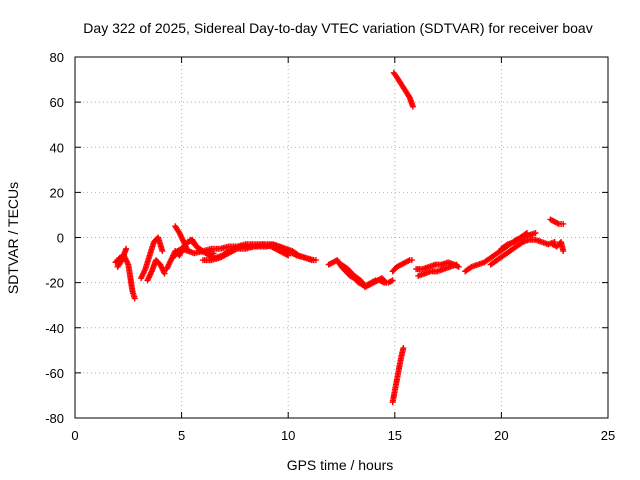 This screenshot has width=640, height=480. I want to click on y-tick-label: -20, so click(54, 283).